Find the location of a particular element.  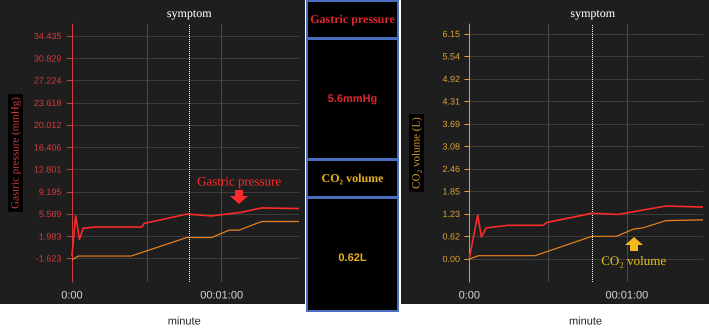

y-tick-label: 9.195 is located at coordinates (50, 191).